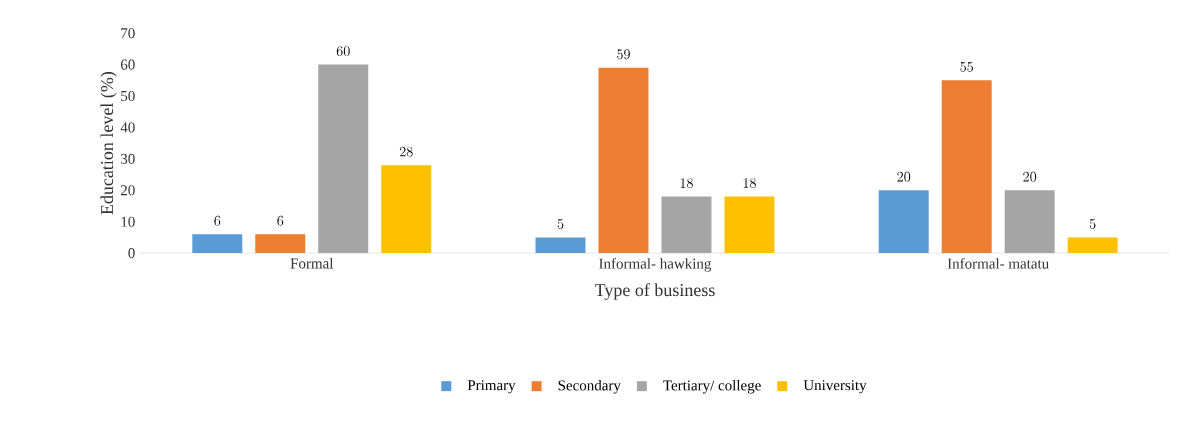 The image size is (1195, 421). Describe the element at coordinates (131, 253) in the screenshot. I see `y-tick-label: 0` at that location.